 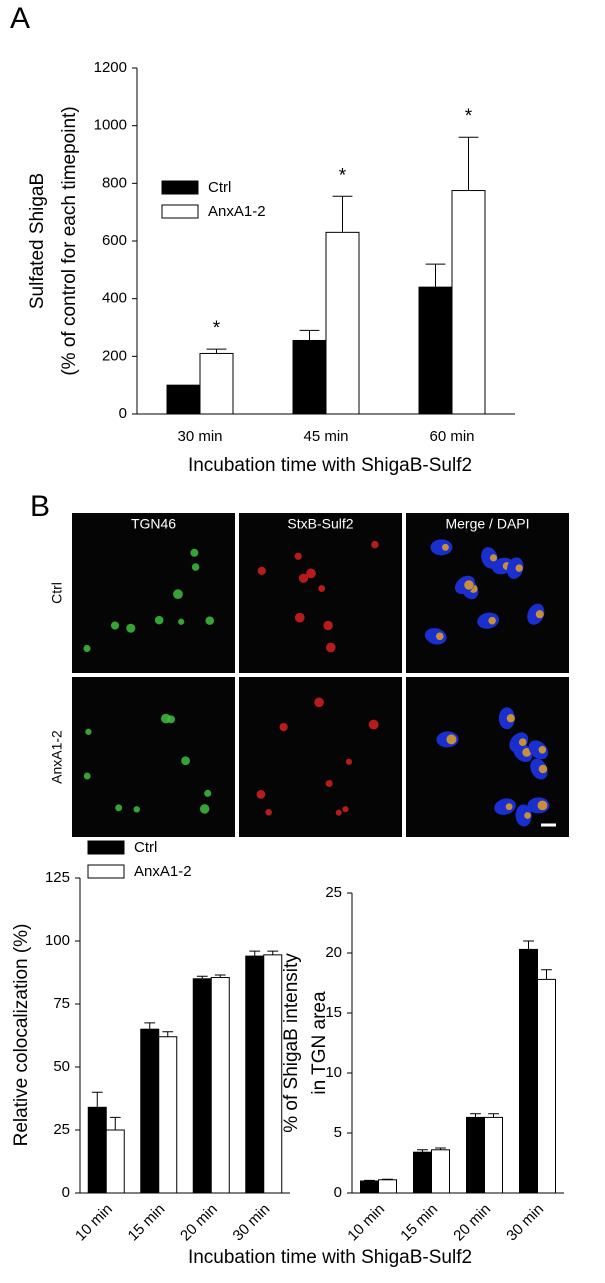 I want to click on legend-swatch, so click(x=106, y=847).